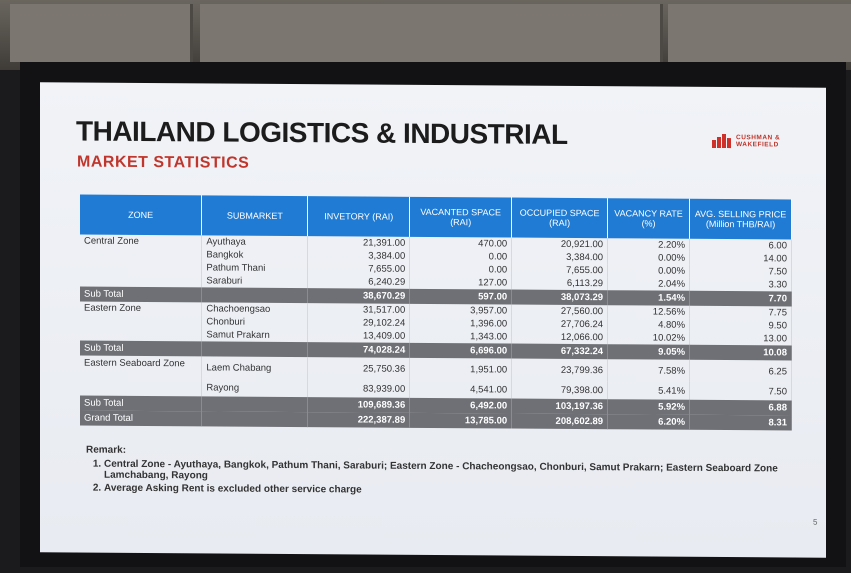 The image size is (851, 573). I want to click on occupied-cell: 67,332.24, so click(559, 351).